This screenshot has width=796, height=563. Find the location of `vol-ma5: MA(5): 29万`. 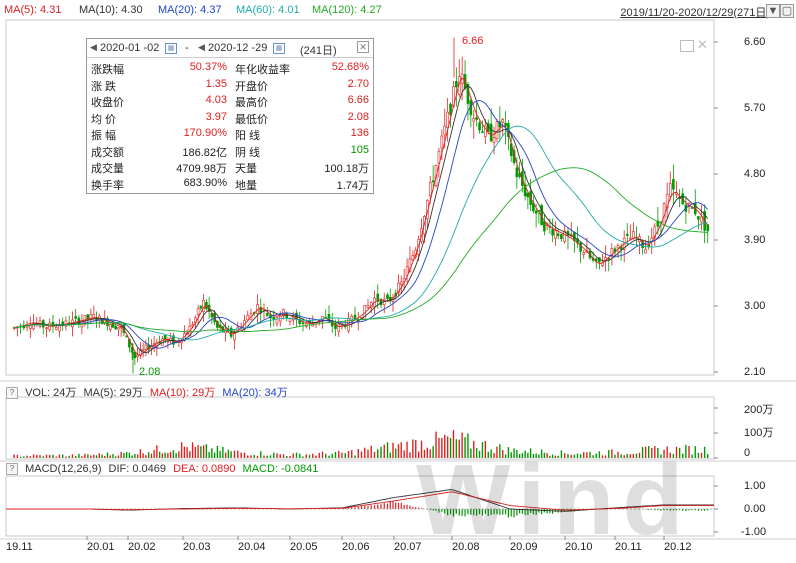

vol-ma5: MA(5): 29万 is located at coordinates (113, 393).